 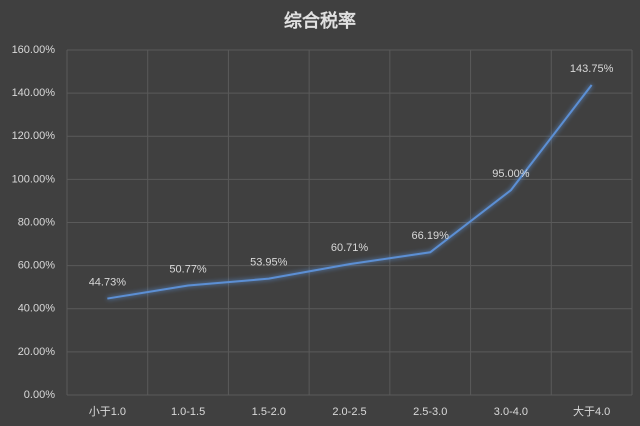 What do you see at coordinates (431, 236) in the screenshot?
I see `data-label: 66.19%` at bounding box center [431, 236].